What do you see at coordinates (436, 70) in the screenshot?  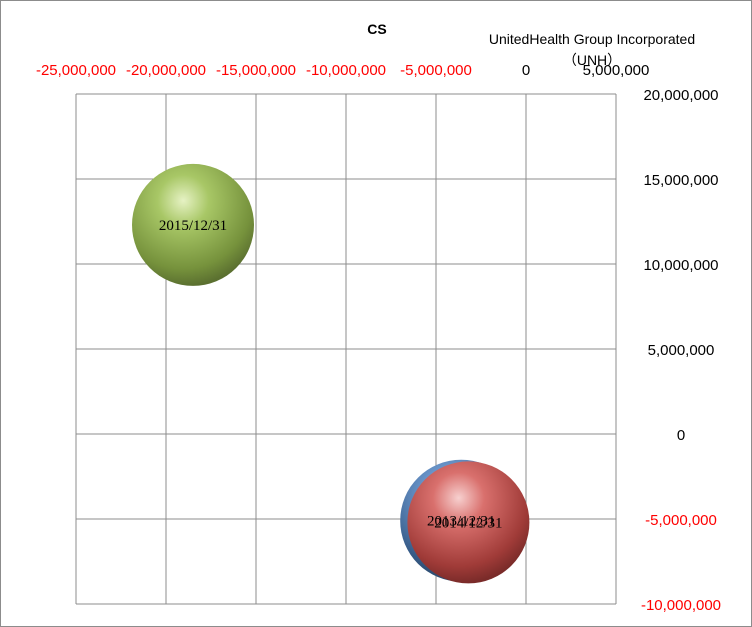 I see `x-tick-label-4: -5,000,000` at bounding box center [436, 70].